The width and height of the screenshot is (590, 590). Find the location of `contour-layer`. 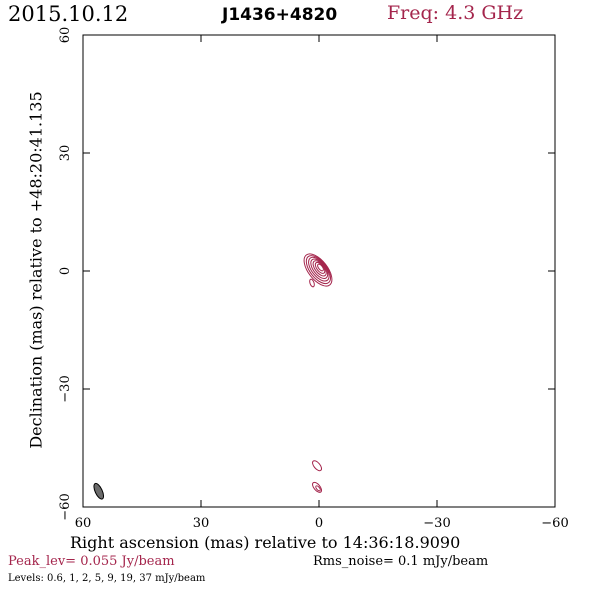

contour-layer is located at coordinates (318, 373).